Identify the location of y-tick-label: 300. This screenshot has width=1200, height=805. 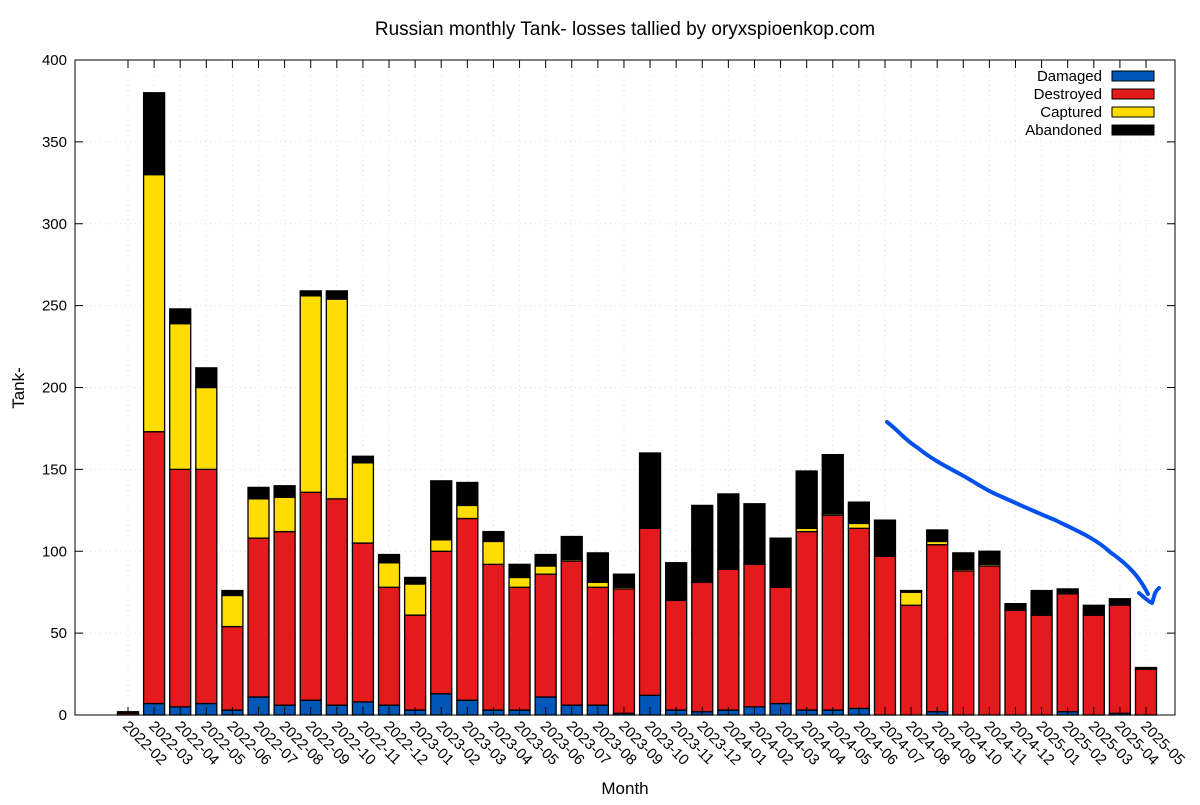
(54, 224).